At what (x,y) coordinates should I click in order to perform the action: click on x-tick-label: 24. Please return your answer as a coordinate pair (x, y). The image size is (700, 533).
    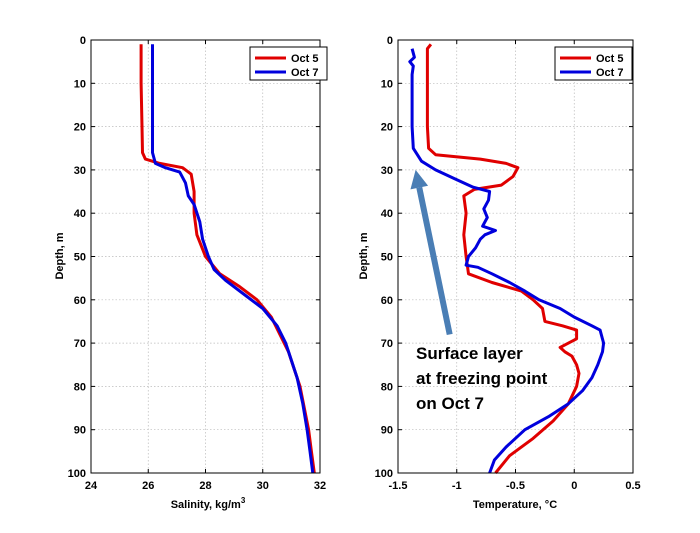
    Looking at the image, I should click on (91, 486).